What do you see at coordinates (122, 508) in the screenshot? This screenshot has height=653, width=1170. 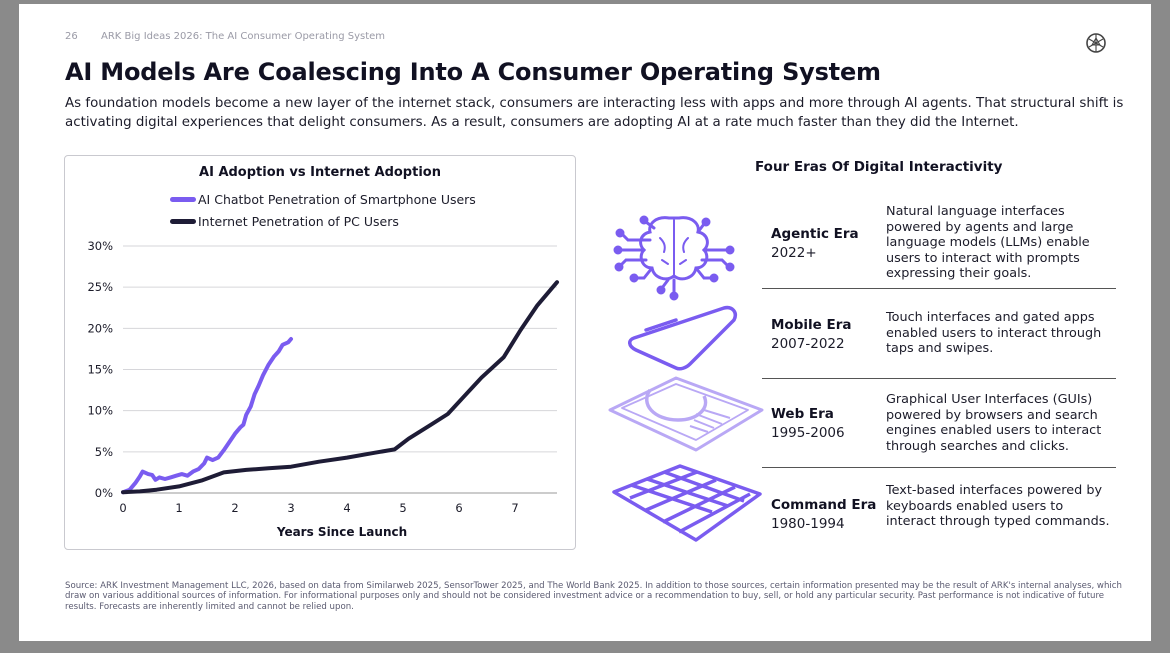 I see `x-tick-label: 0` at bounding box center [122, 508].